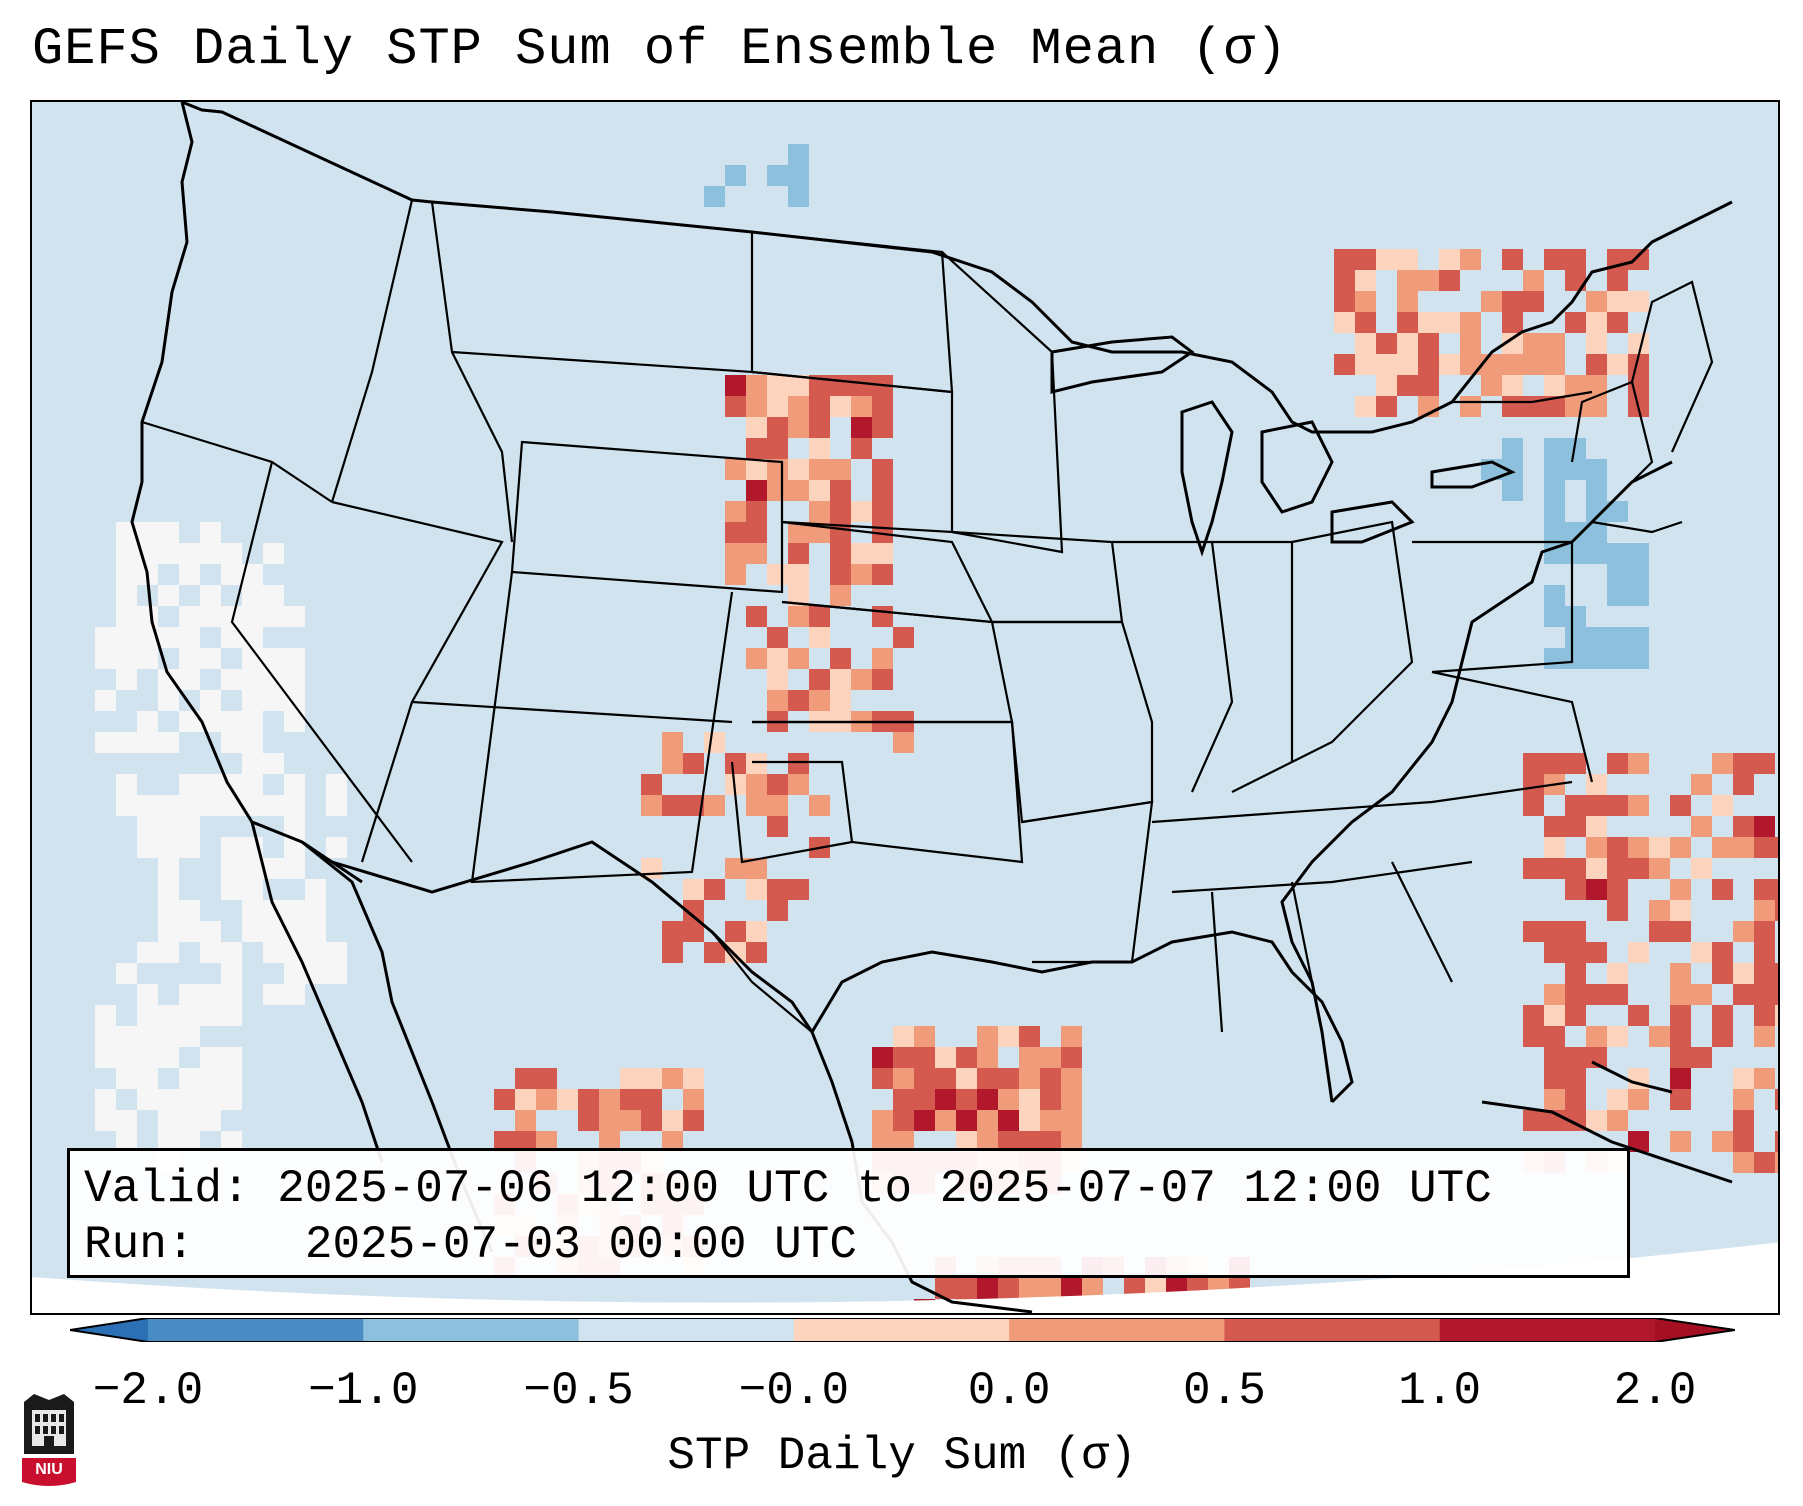 This screenshot has height=1506, width=1803. Describe the element at coordinates (221, 847) in the screenshot. I see `near-zero-areas` at that location.